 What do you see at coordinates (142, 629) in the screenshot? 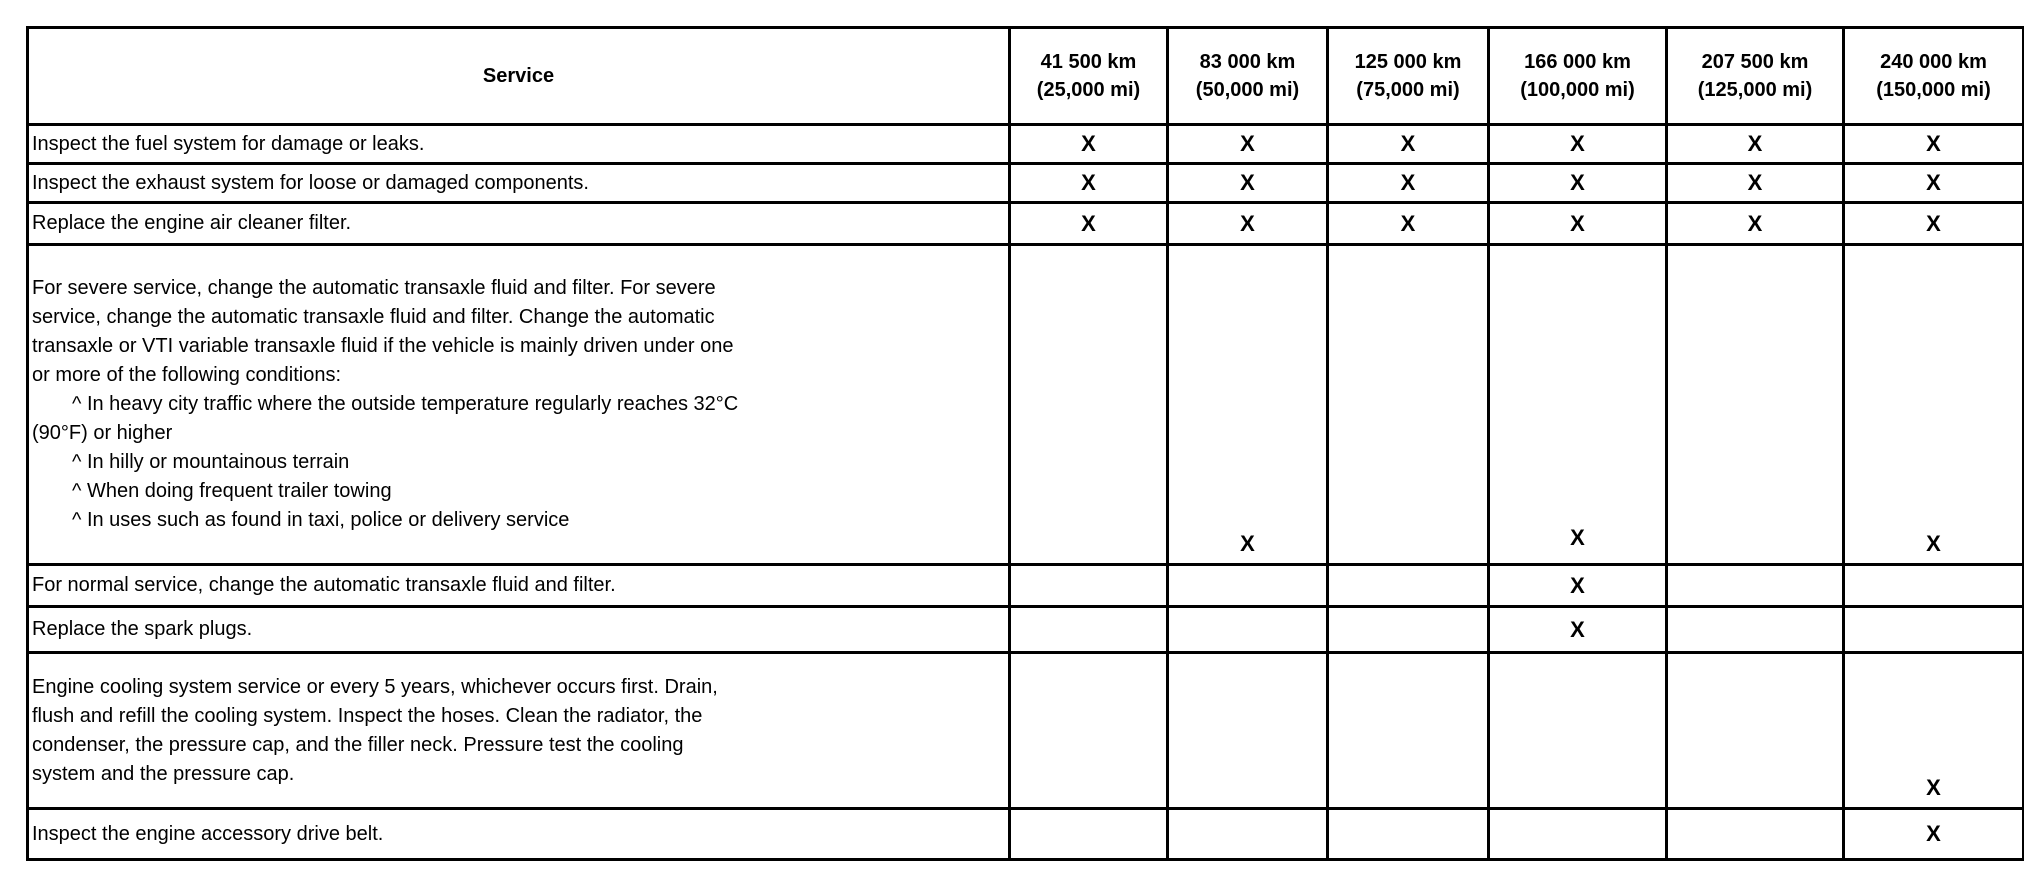
I see `description-line: Replace the spark plugs.` at bounding box center [142, 629].